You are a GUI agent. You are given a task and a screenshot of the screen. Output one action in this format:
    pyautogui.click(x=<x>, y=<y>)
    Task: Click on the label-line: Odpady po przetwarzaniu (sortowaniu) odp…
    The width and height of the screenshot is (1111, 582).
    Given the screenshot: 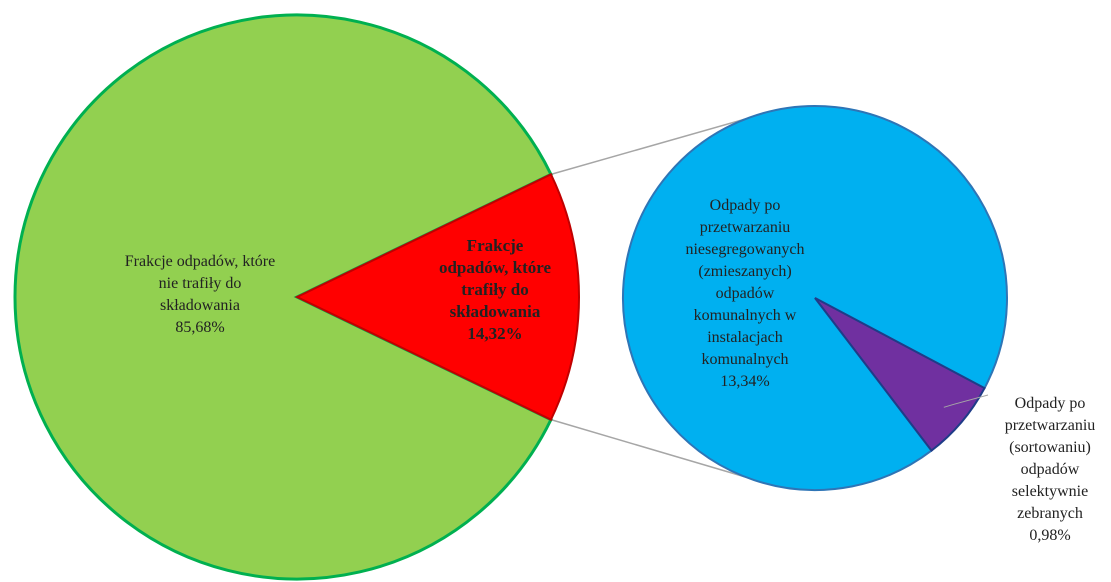 What is the action you would take?
    pyautogui.click(x=1050, y=458)
    